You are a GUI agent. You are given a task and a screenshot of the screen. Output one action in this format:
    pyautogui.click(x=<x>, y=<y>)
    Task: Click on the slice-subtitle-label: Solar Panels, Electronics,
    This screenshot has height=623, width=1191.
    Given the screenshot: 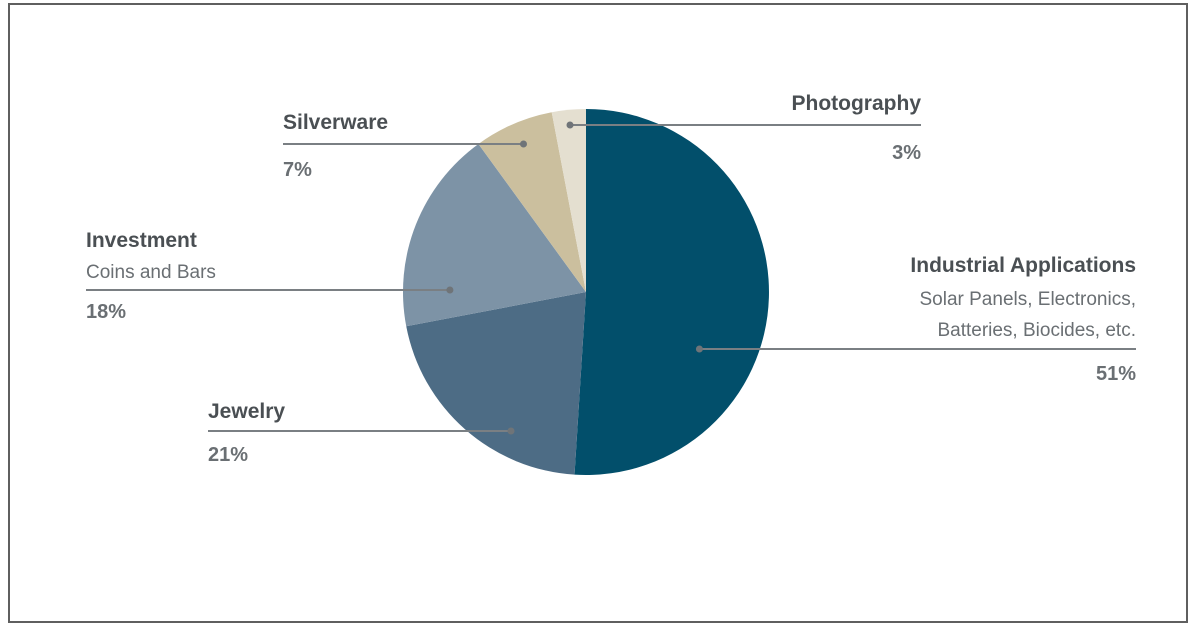 What is the action you would take?
    pyautogui.click(x=1028, y=299)
    